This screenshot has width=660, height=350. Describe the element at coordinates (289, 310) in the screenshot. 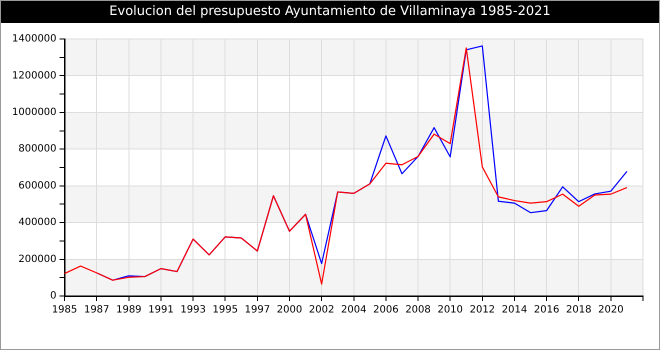

I see `x-tick-label: 2000` at that location.